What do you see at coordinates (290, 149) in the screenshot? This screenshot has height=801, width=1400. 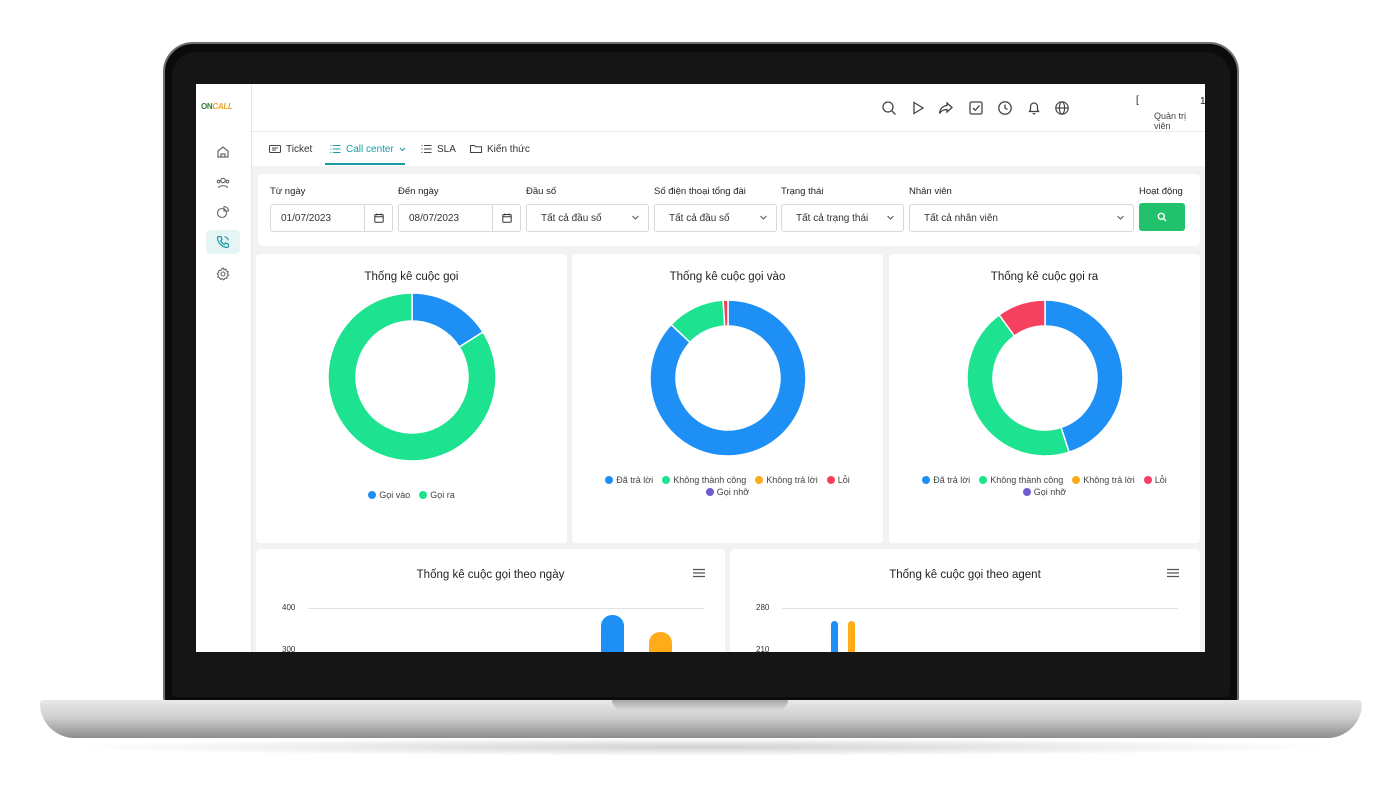 I see `tab-ticket: Ticket` at bounding box center [290, 149].